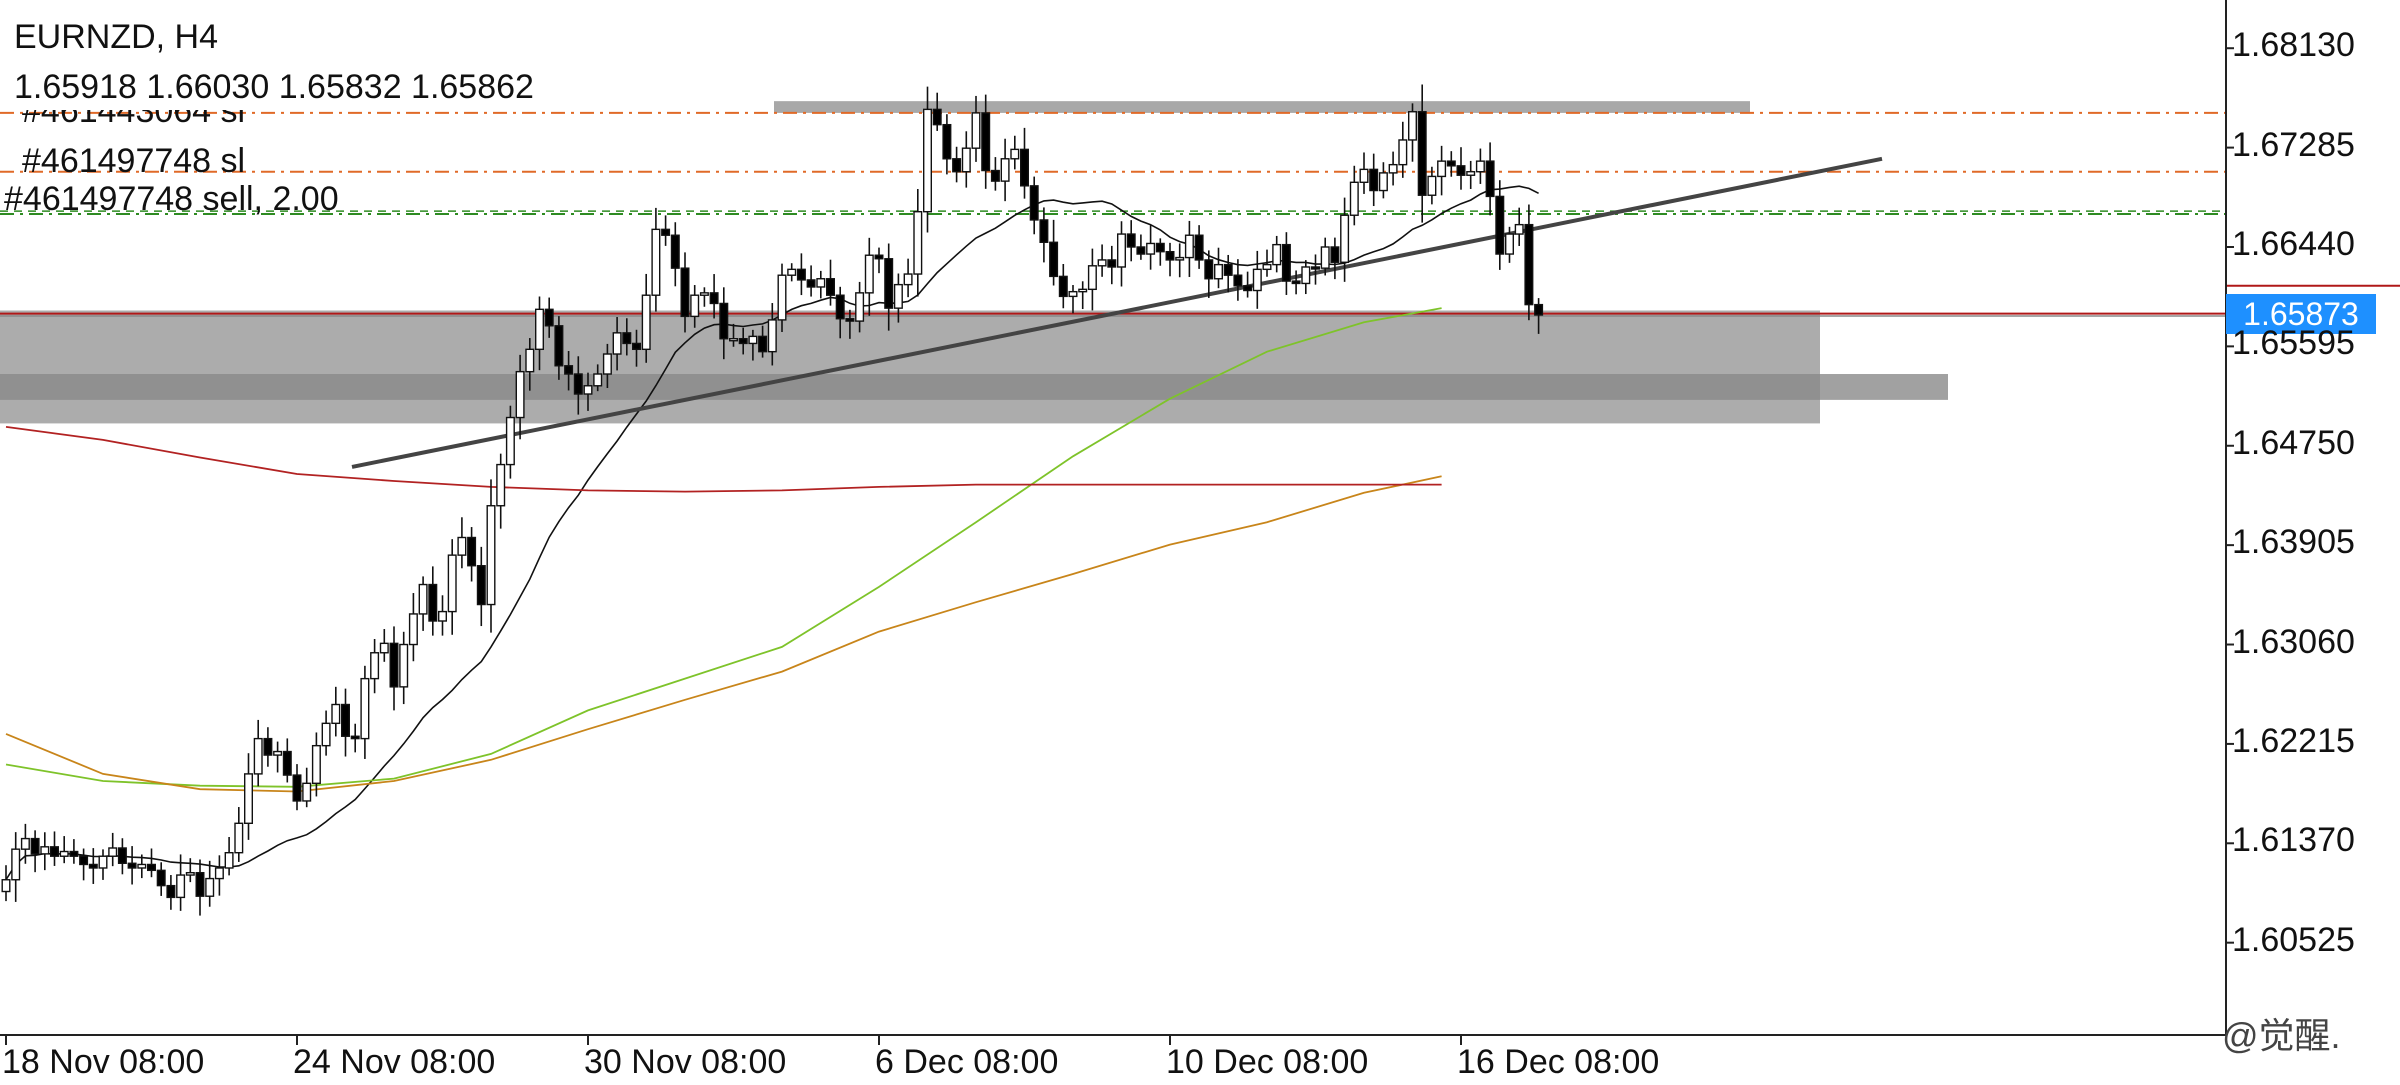 The width and height of the screenshot is (2400, 1085). What do you see at coordinates (171, 199) in the screenshot?
I see `order-sell-label: #461497748 sell, 2.00` at bounding box center [171, 199].